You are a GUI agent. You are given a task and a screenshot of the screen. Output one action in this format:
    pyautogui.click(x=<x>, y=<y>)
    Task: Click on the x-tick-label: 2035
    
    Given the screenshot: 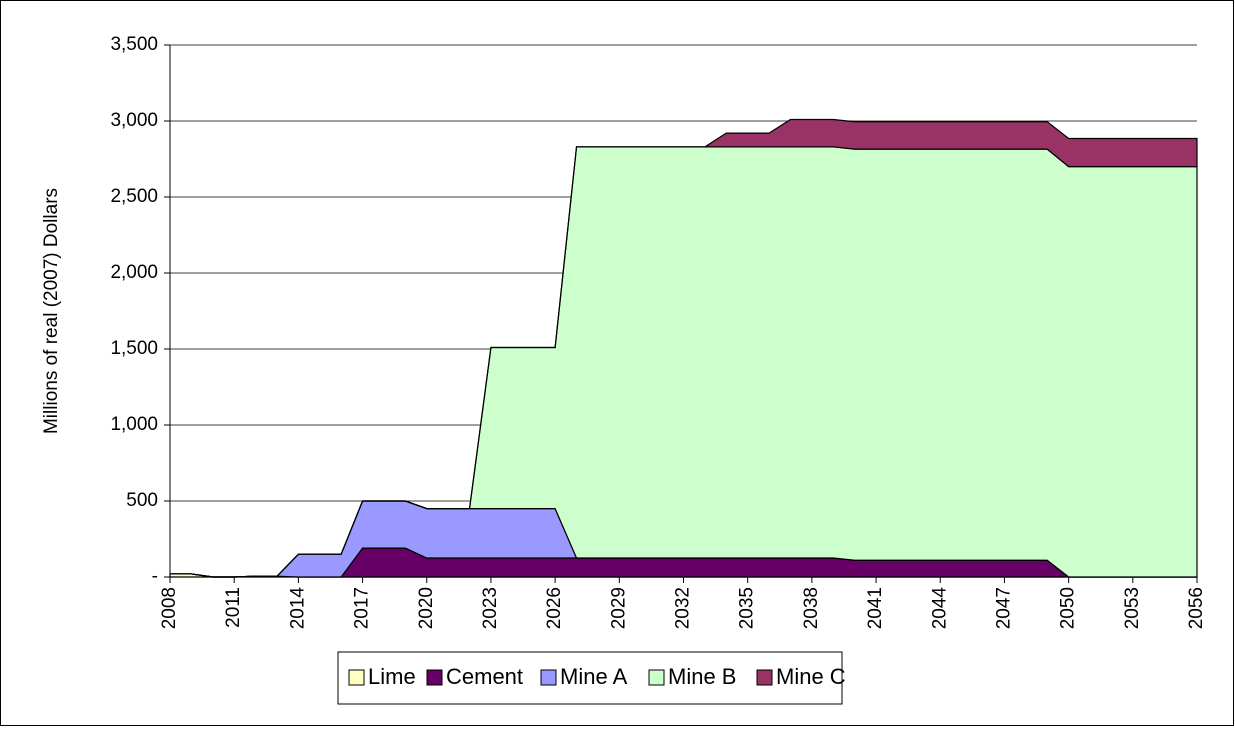 What is the action you would take?
    pyautogui.click(x=747, y=608)
    